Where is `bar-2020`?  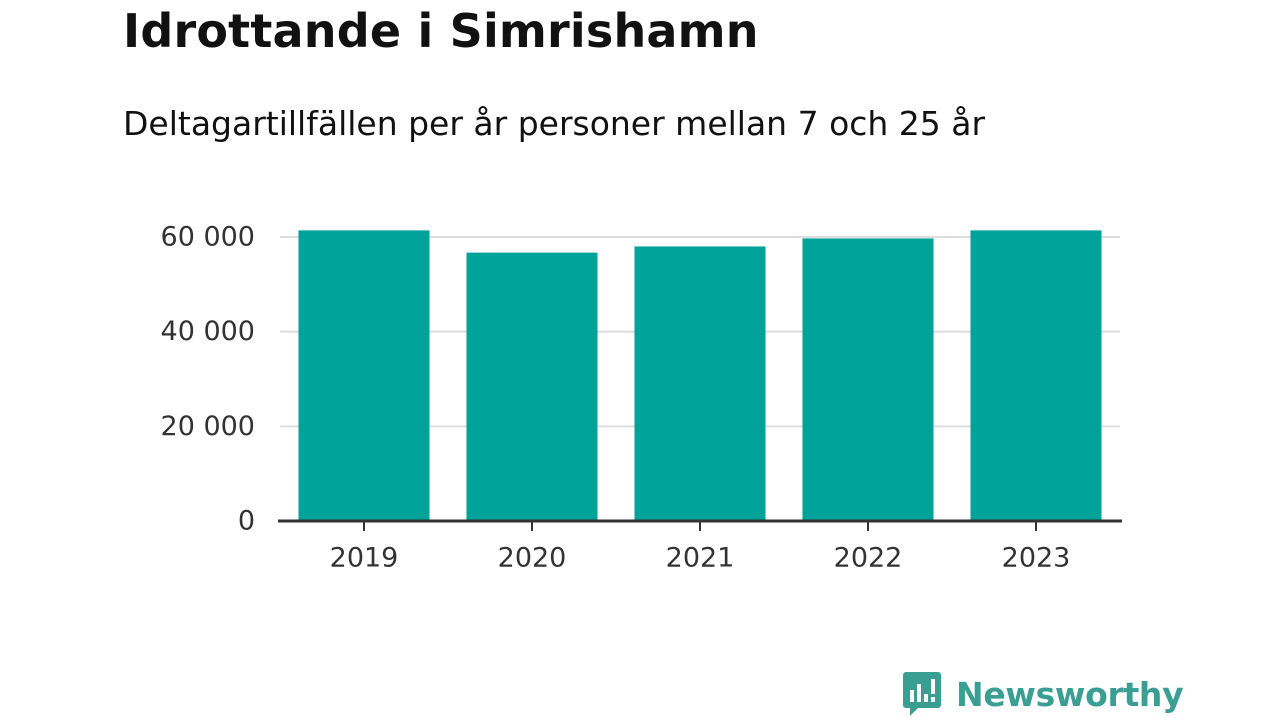 bar-2020 is located at coordinates (532, 386).